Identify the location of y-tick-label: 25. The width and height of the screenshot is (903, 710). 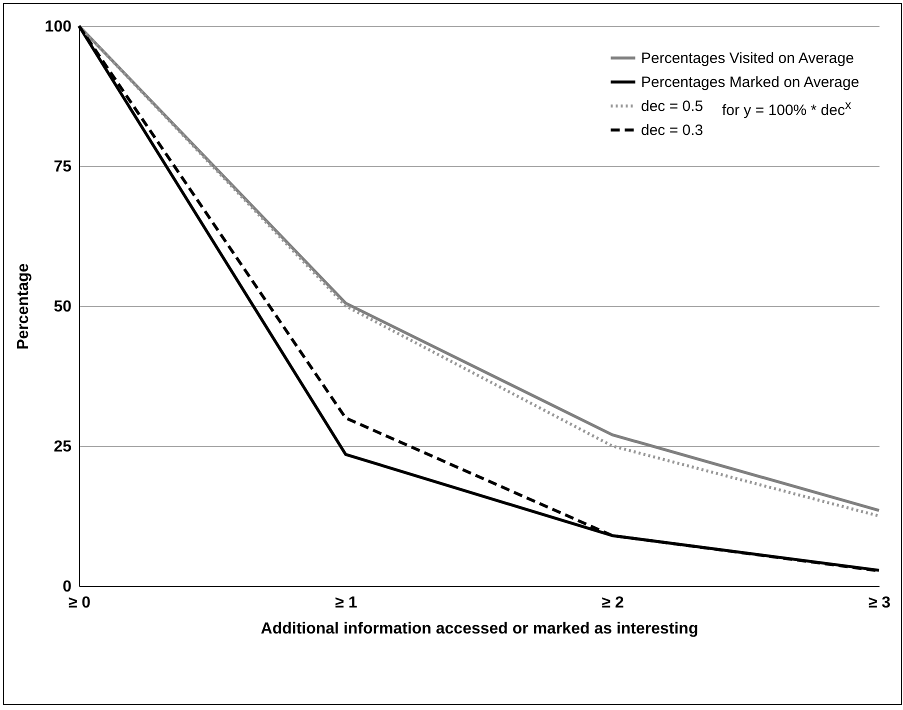
(63, 447).